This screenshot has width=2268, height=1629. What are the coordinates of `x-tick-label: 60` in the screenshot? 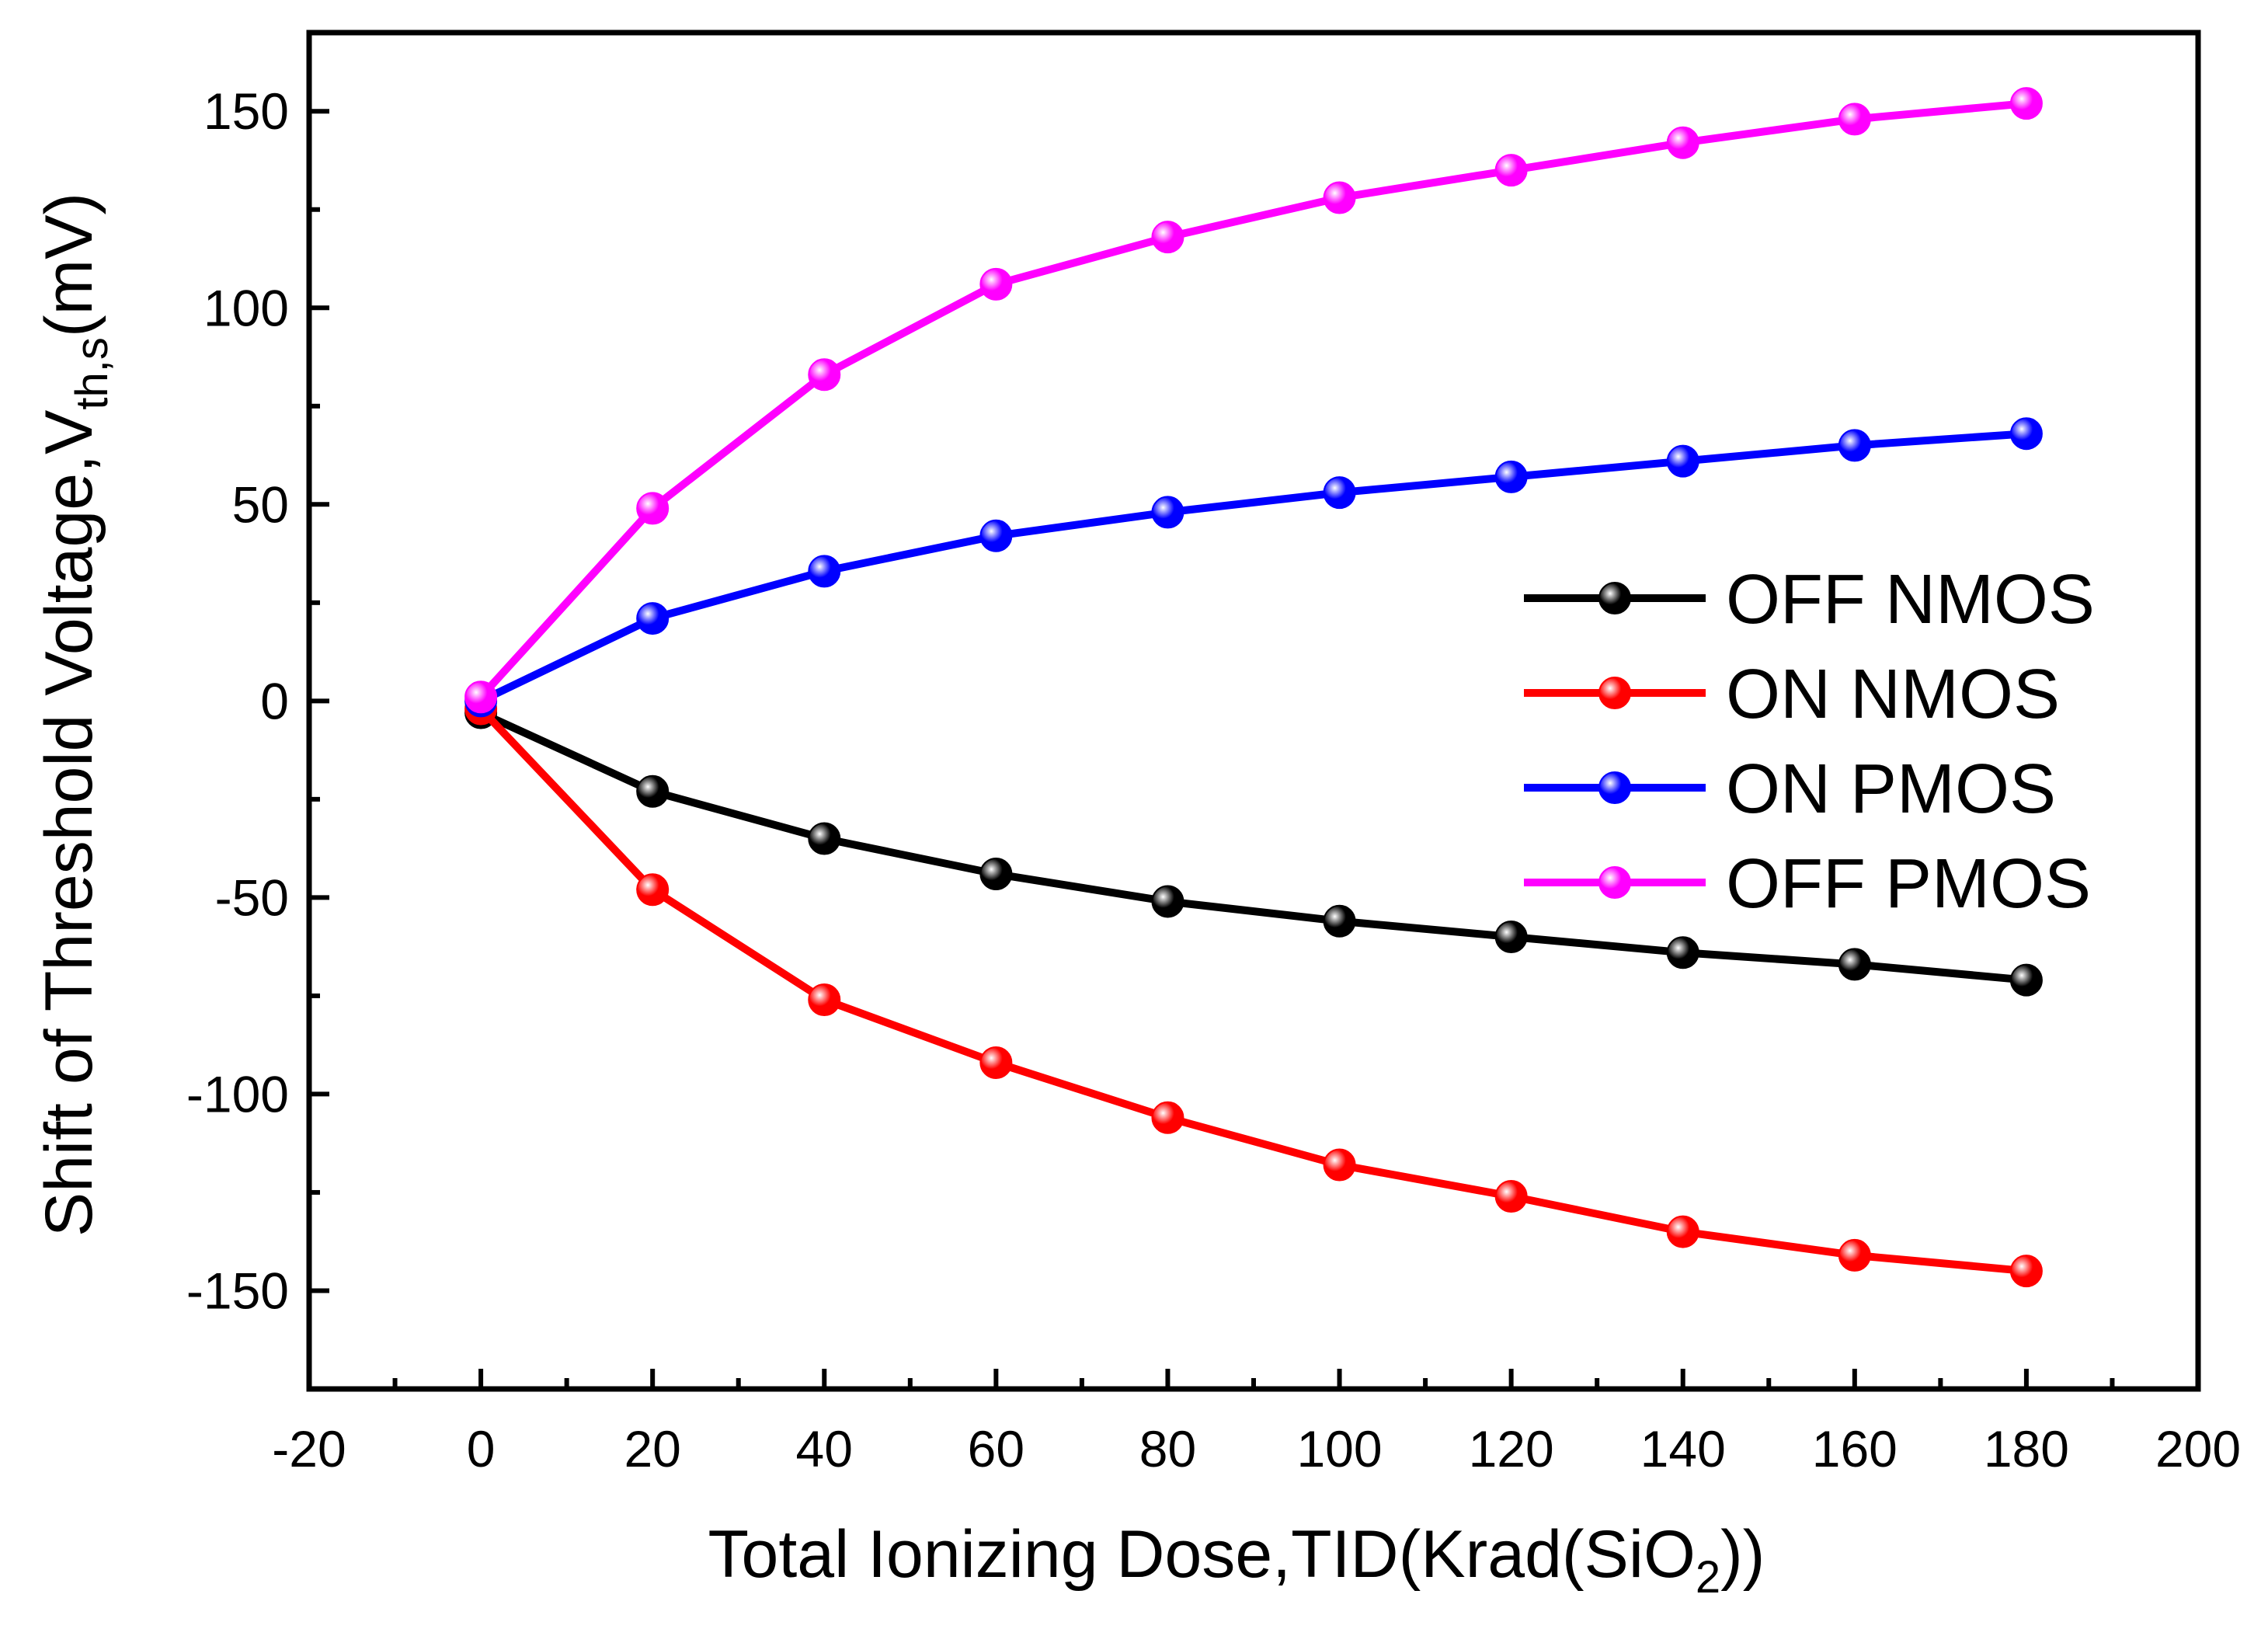 It's located at (996, 1449).